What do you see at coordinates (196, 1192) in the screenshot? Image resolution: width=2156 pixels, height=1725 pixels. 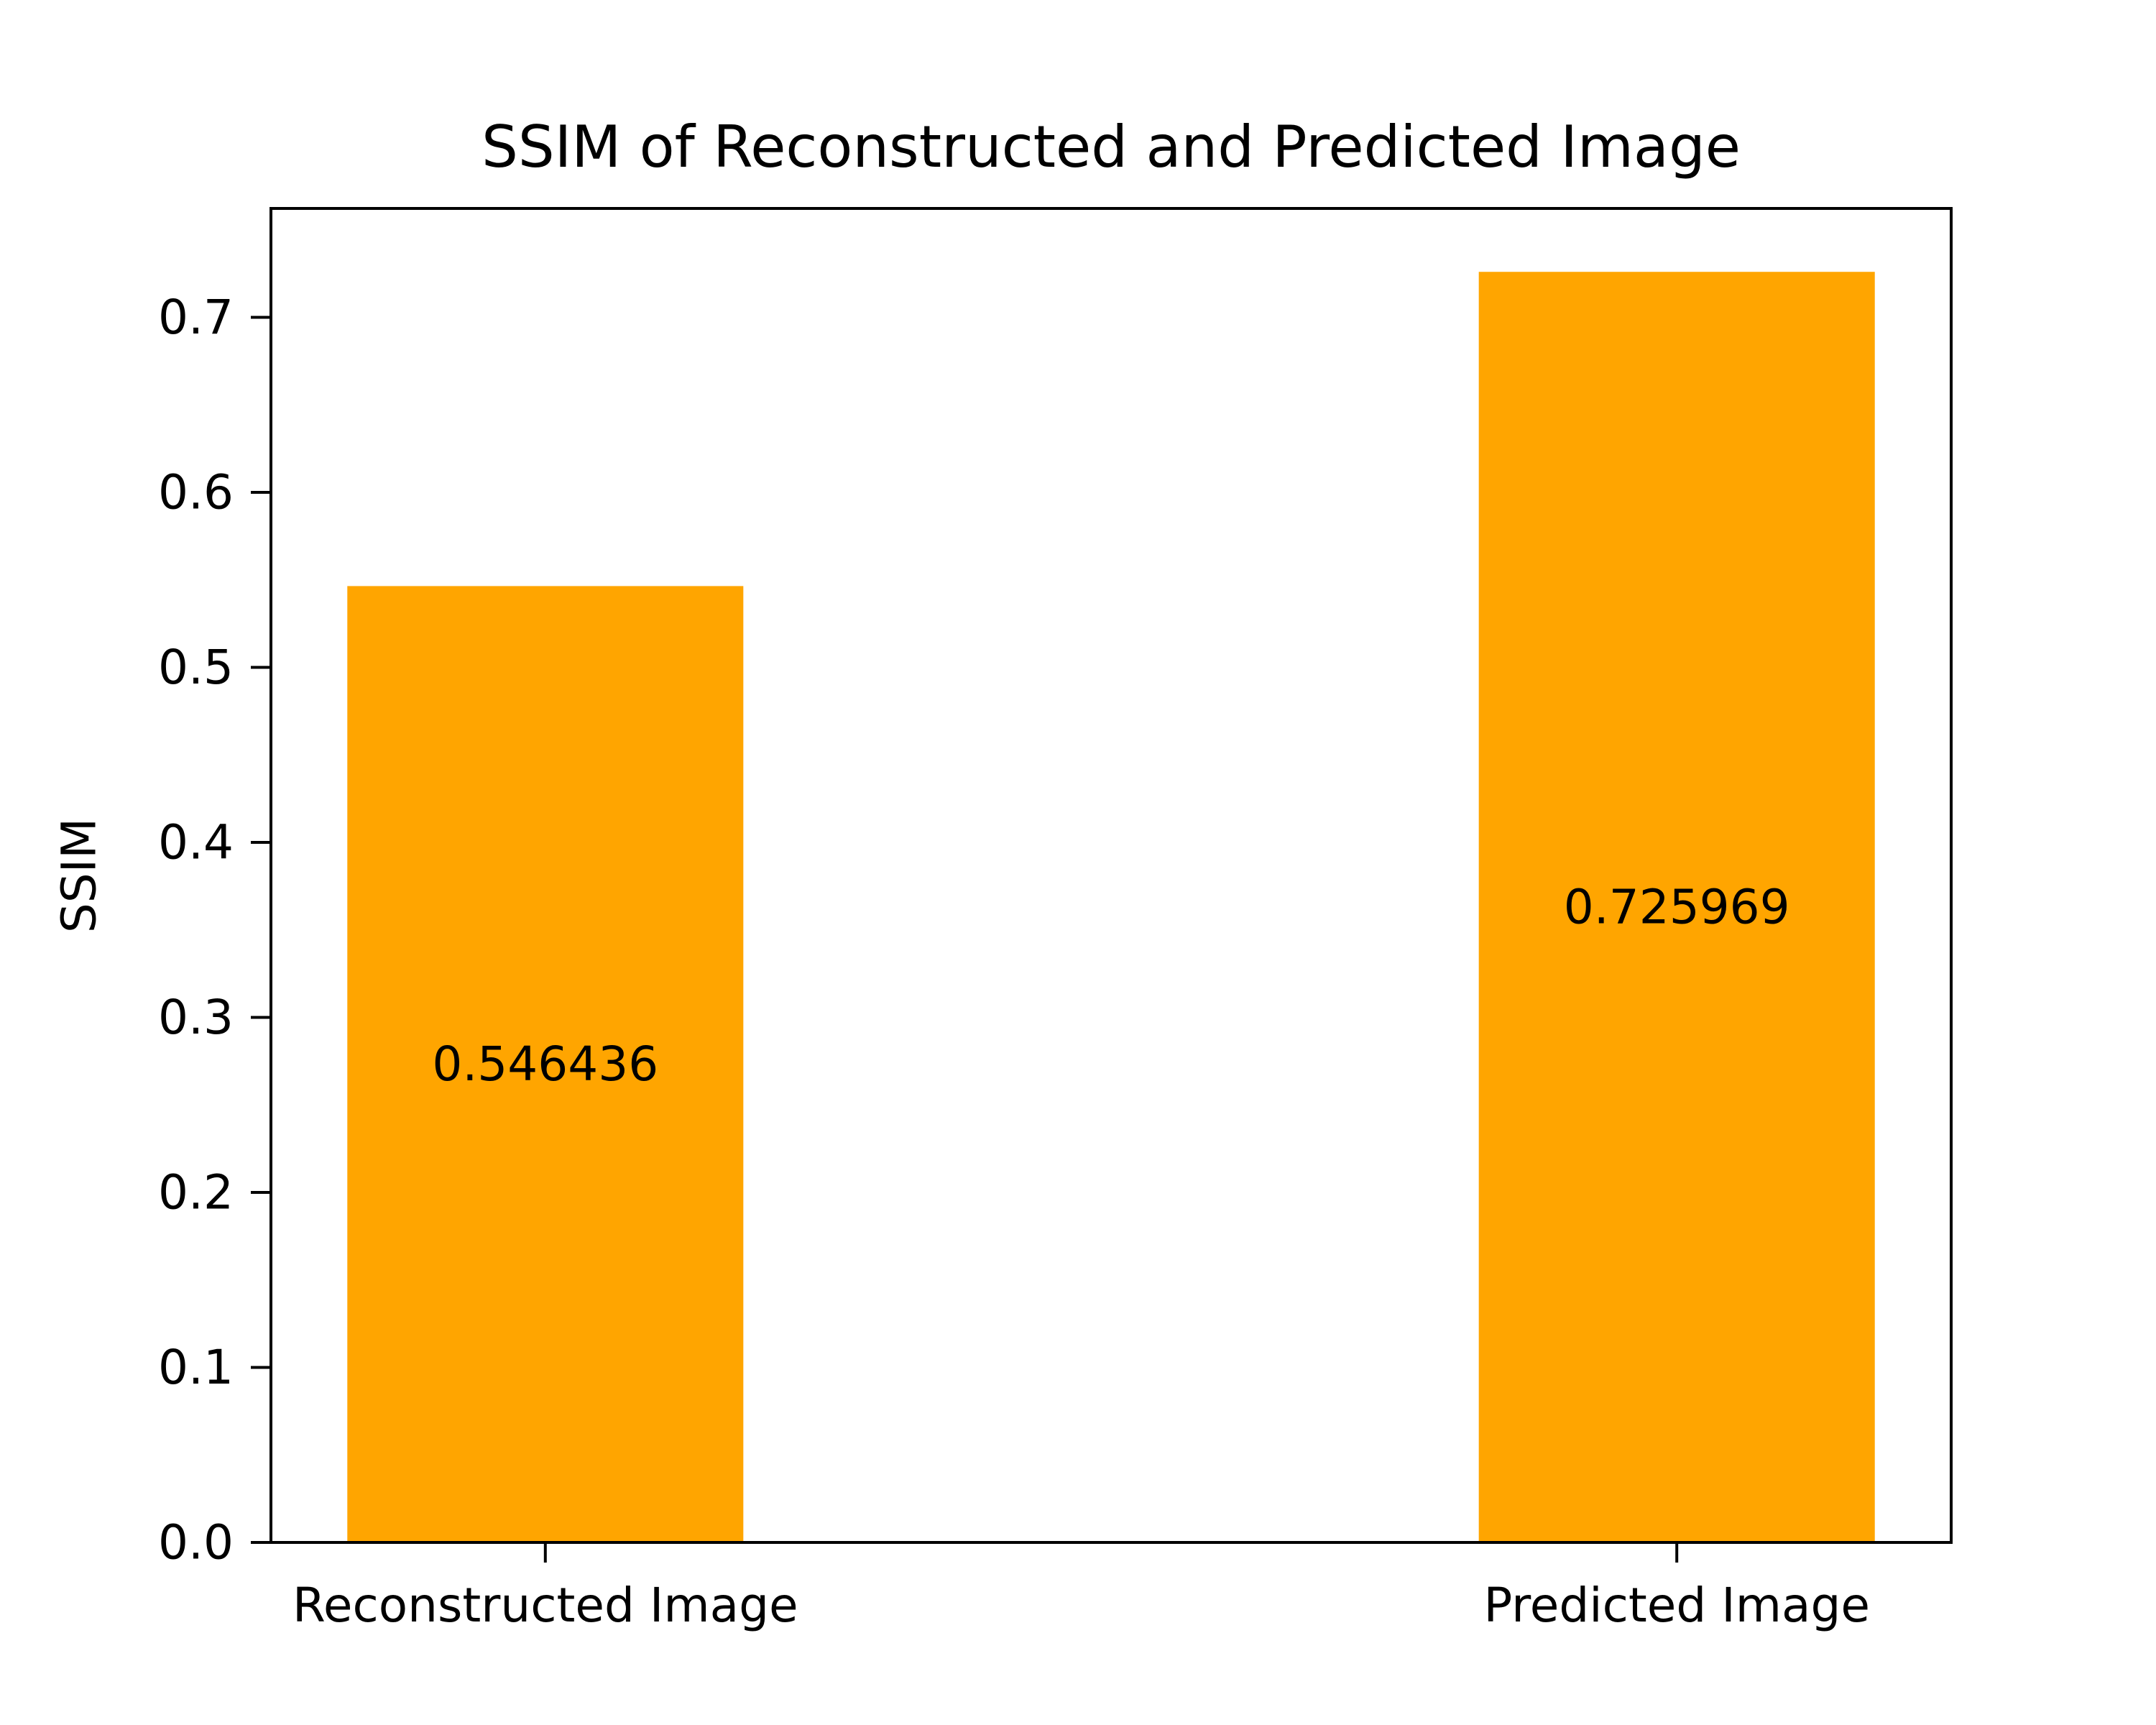 I see `y-tick-label: 0.2` at bounding box center [196, 1192].